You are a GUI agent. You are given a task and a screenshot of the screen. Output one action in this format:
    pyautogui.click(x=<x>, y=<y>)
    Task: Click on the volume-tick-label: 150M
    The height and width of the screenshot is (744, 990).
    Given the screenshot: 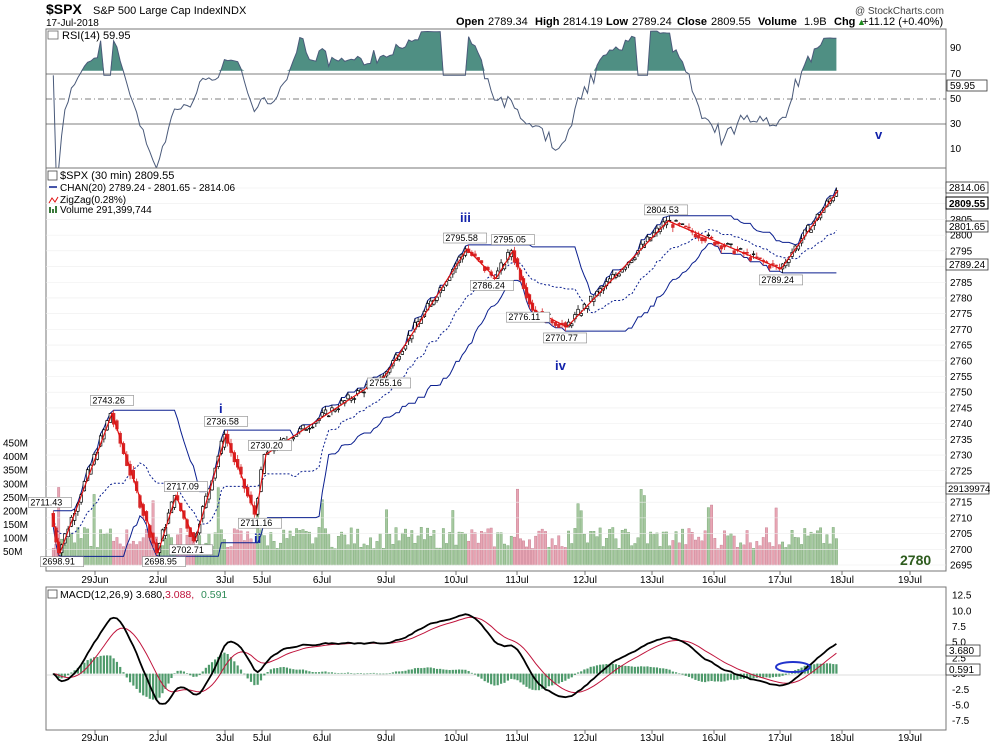 What is the action you would take?
    pyautogui.click(x=15, y=525)
    